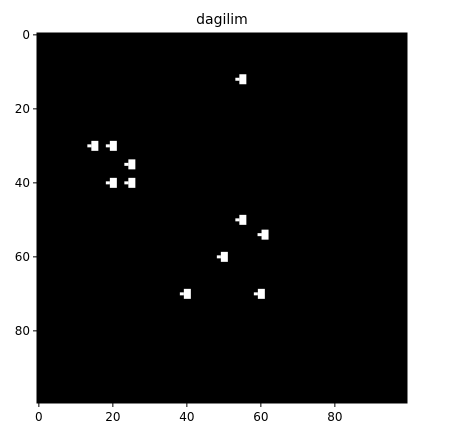 This screenshot has width=460, height=441. What do you see at coordinates (22, 109) in the screenshot?
I see `y-tick-label-1: 20` at bounding box center [22, 109].